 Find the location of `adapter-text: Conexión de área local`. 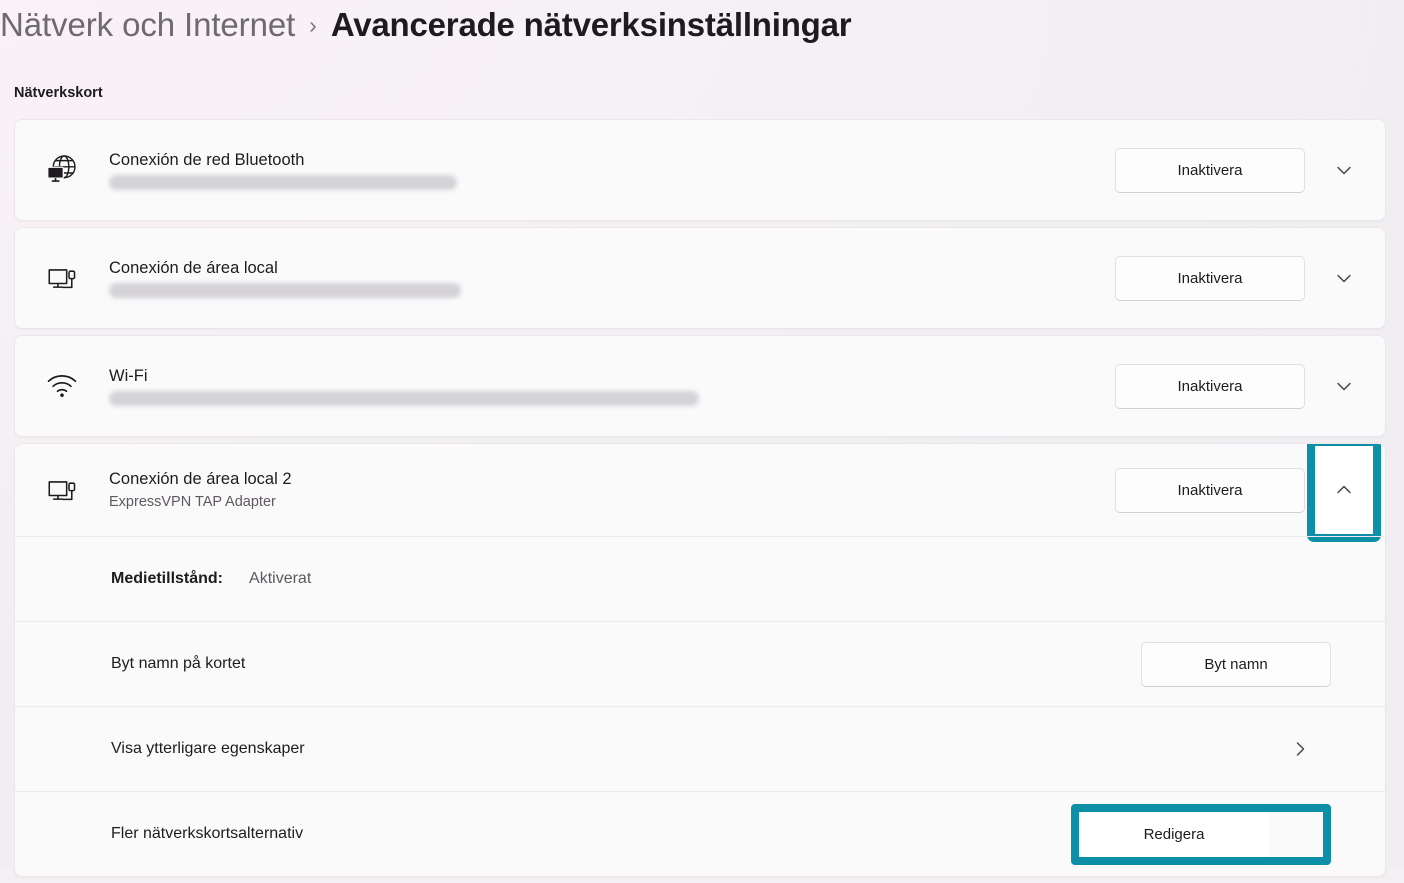

adapter-text: Conexión de área local is located at coordinates (602, 278).